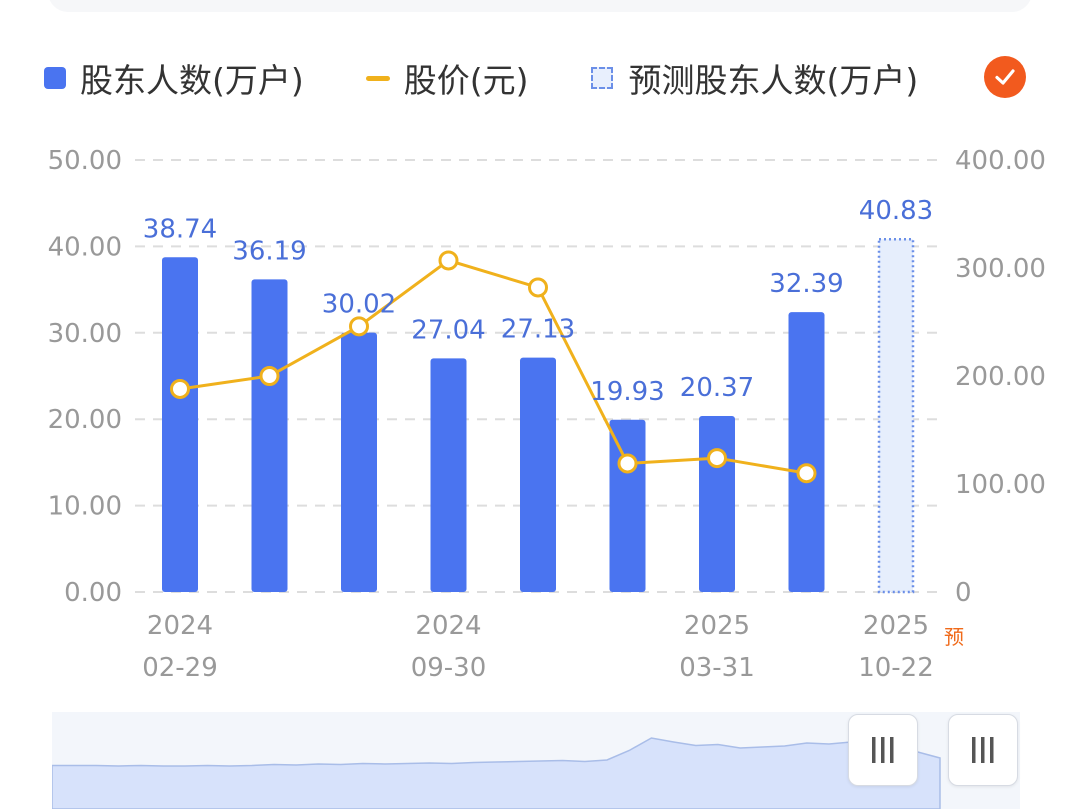 This screenshot has height=809, width=1080. Describe the element at coordinates (717, 668) in the screenshot. I see `x-tick-date: 03-31` at that location.